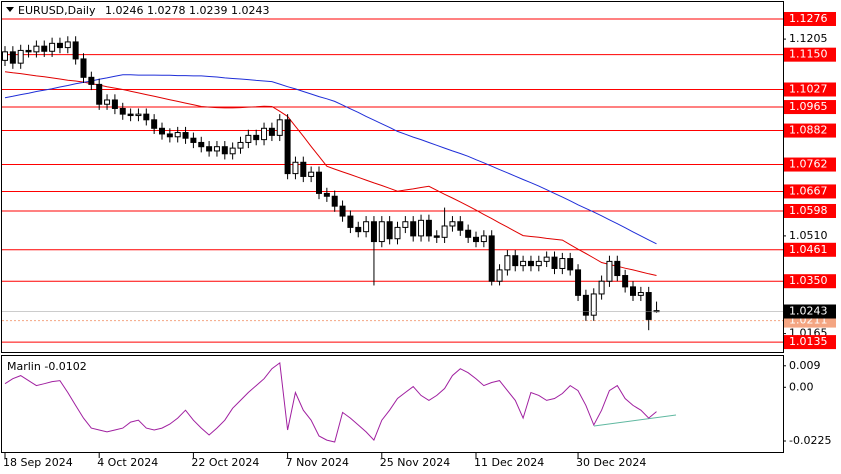 Image resolution: width=841 pixels, height=474 pixels. Describe the element at coordinates (250, 10) in the screenshot. I see `close-value: 1.0243` at that location.